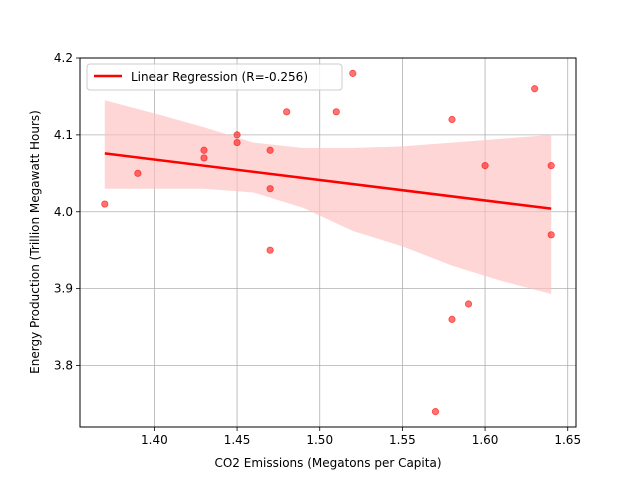 The image size is (640, 480). What do you see at coordinates (63, 212) in the screenshot?
I see `y-tick-label: 4.0` at bounding box center [63, 212].